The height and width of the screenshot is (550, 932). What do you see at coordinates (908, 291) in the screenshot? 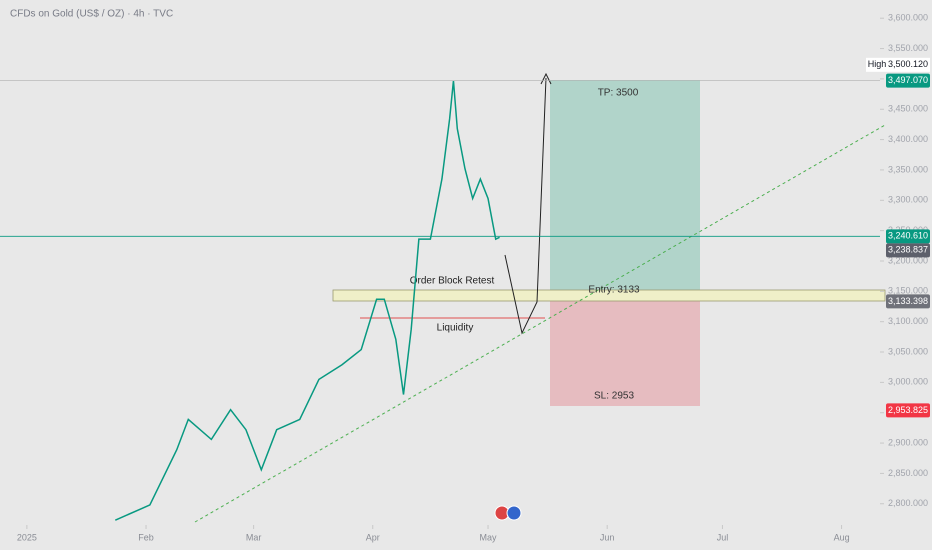
I see `y-tick-label: 3,150.000` at bounding box center [908, 291].